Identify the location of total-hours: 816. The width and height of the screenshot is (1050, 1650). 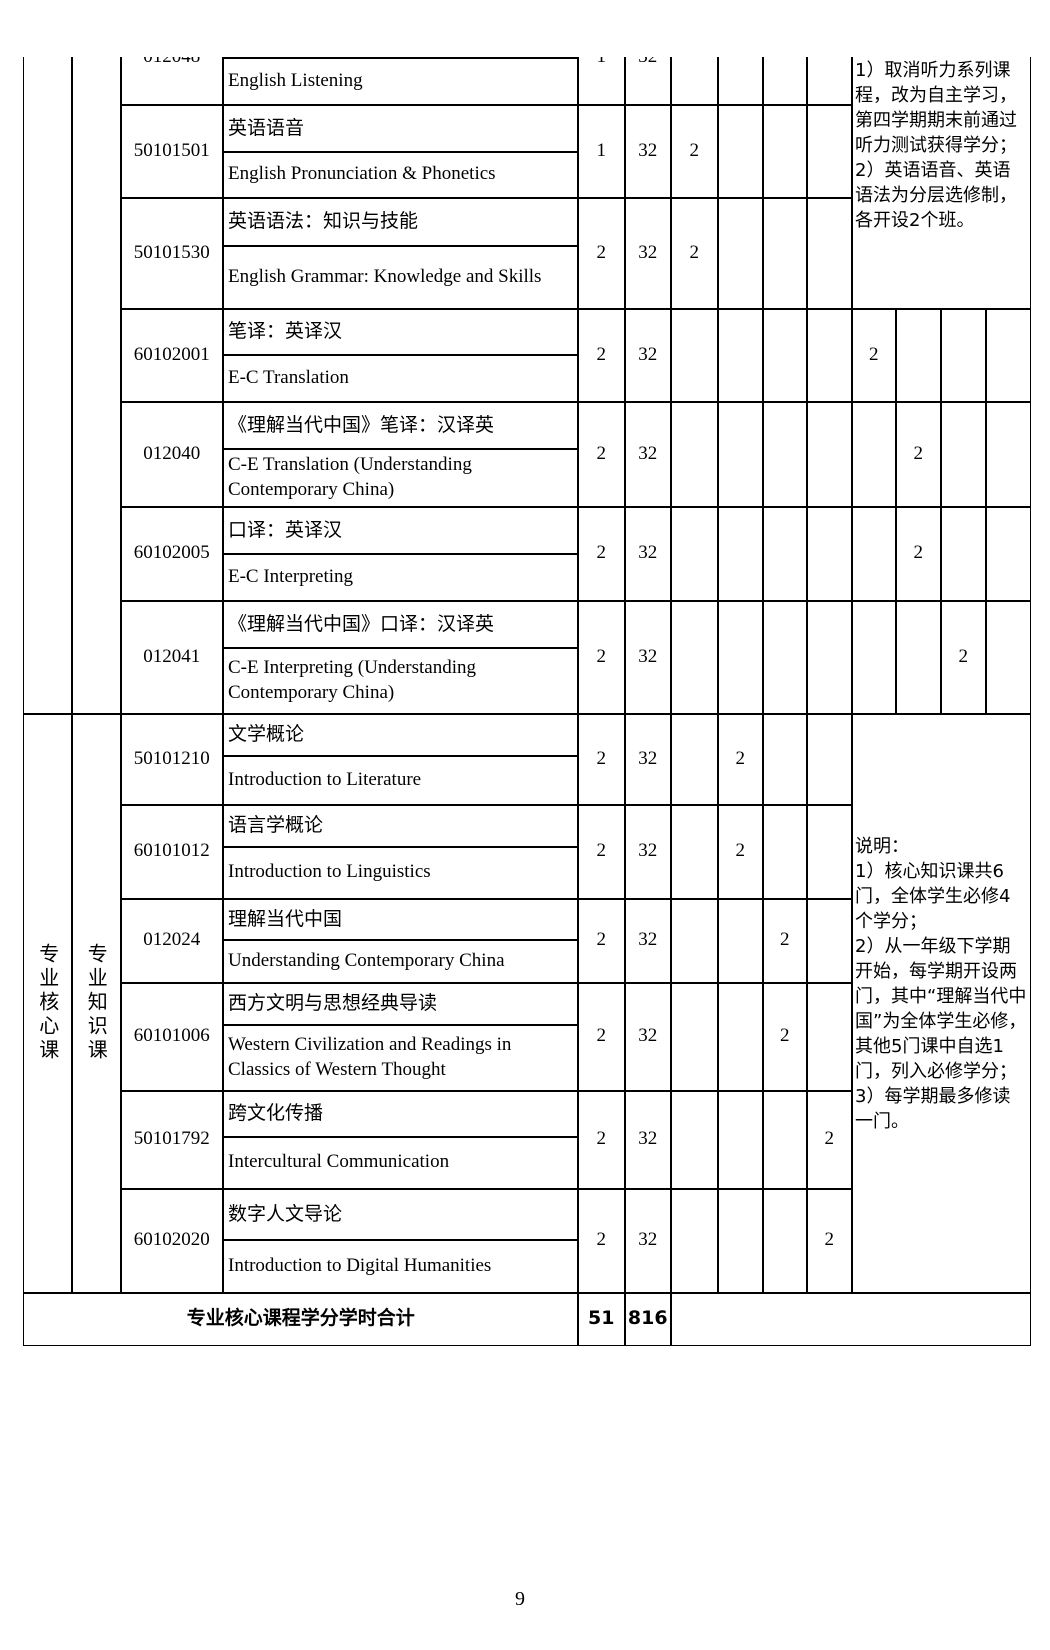
(648, 1319).